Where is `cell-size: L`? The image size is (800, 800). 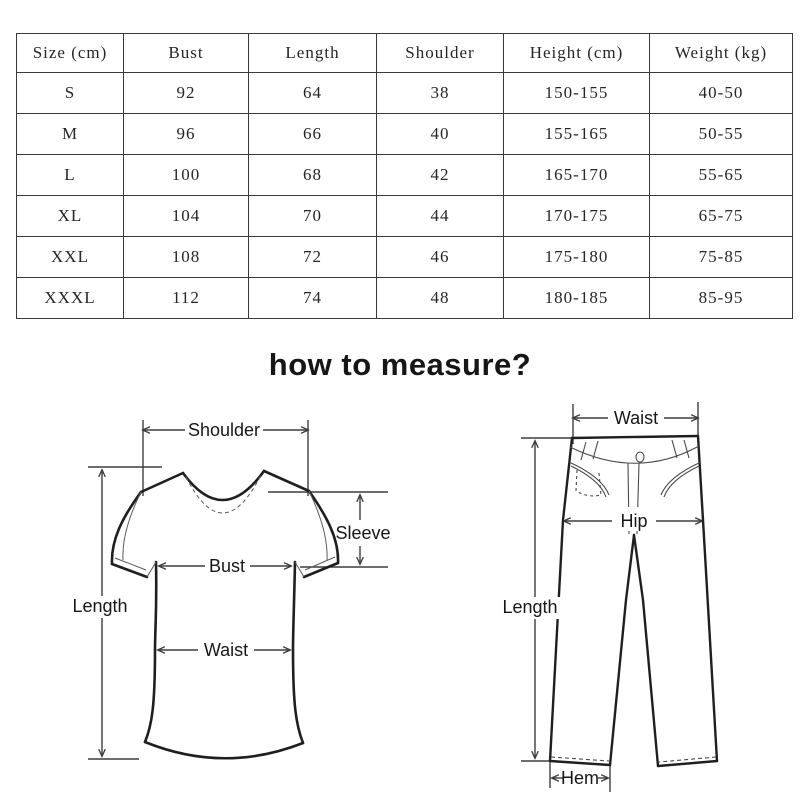 cell-size: L is located at coordinates (70, 175).